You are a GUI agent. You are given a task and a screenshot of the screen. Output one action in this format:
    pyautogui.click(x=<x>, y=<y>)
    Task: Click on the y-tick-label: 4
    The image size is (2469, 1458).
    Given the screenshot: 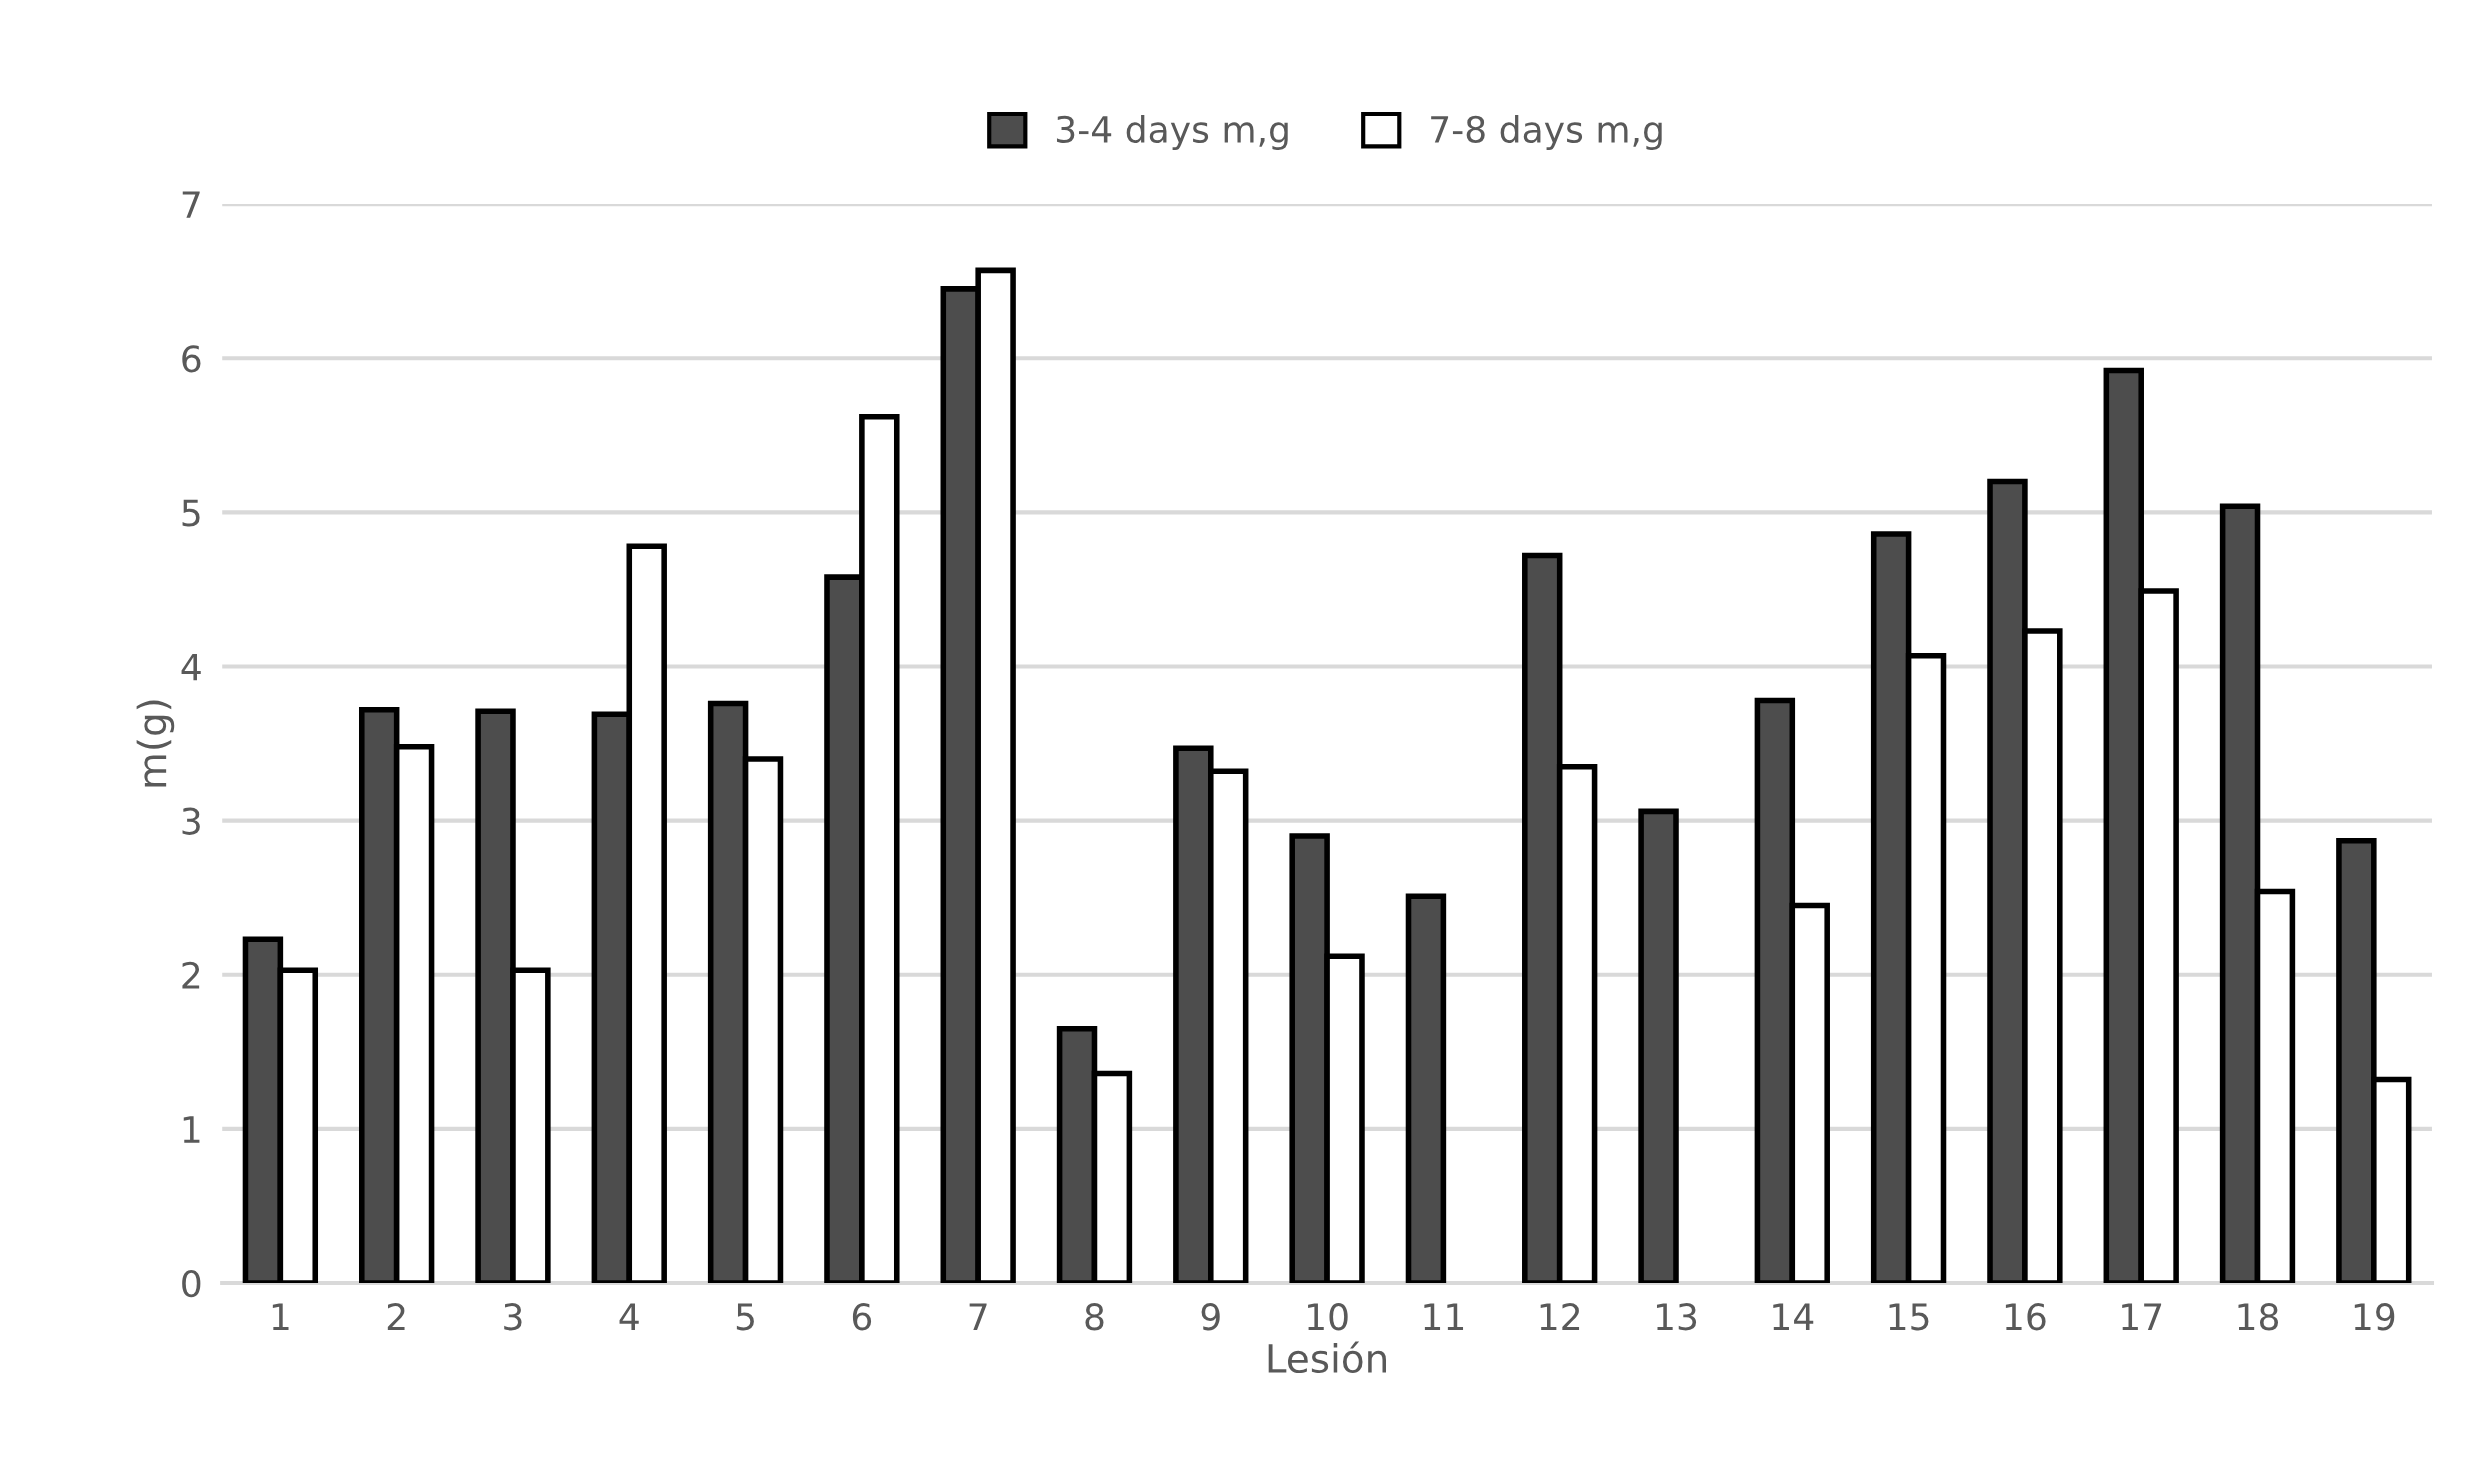 What is the action you would take?
    pyautogui.click(x=191, y=667)
    